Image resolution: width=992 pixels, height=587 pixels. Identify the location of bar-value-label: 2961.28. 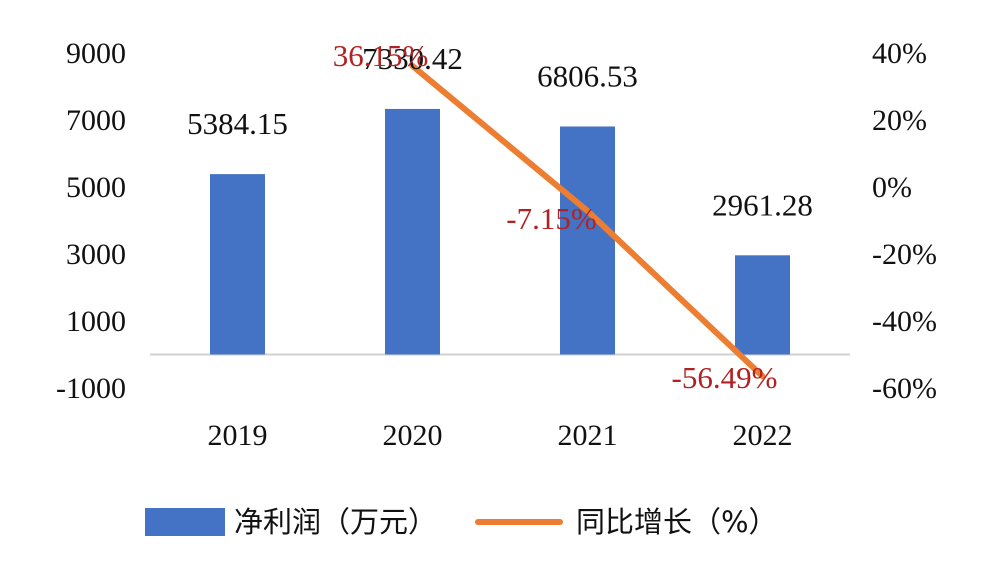
(762, 204).